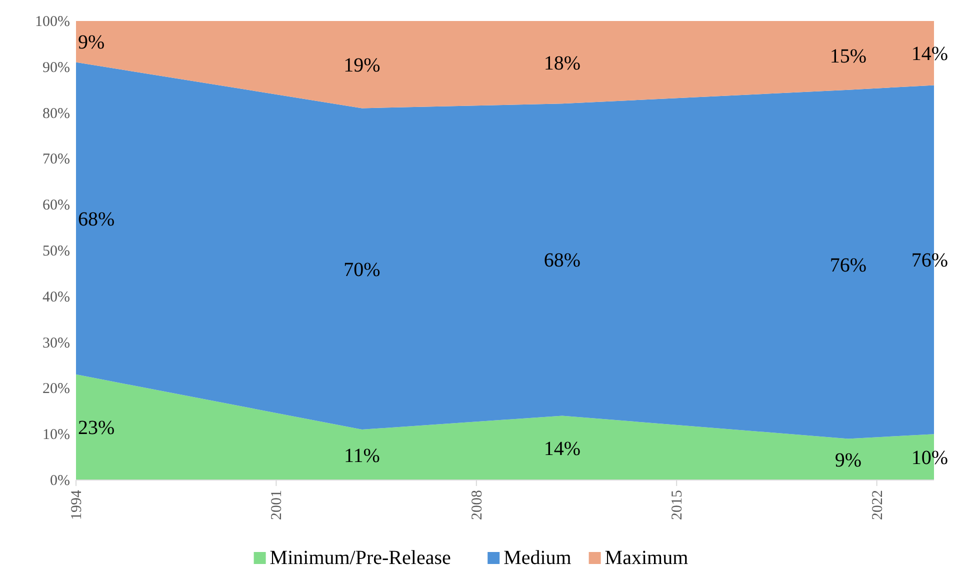 This screenshot has width=954, height=576. Describe the element at coordinates (56, 297) in the screenshot. I see `y-tick-label: 40%` at that location.